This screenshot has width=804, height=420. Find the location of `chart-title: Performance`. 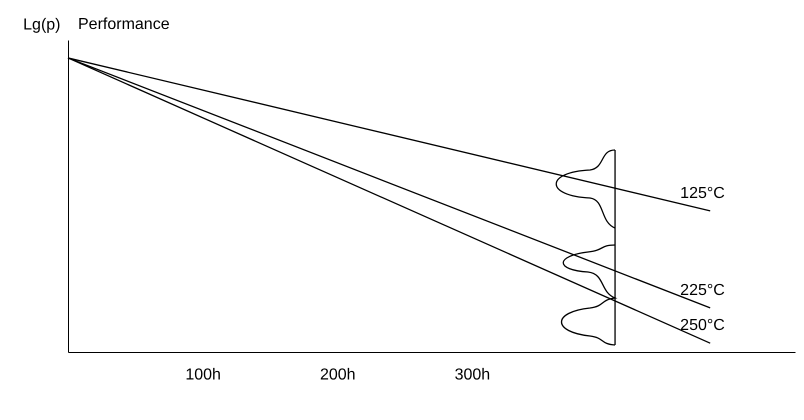

chart-title: Performance is located at coordinates (124, 24).